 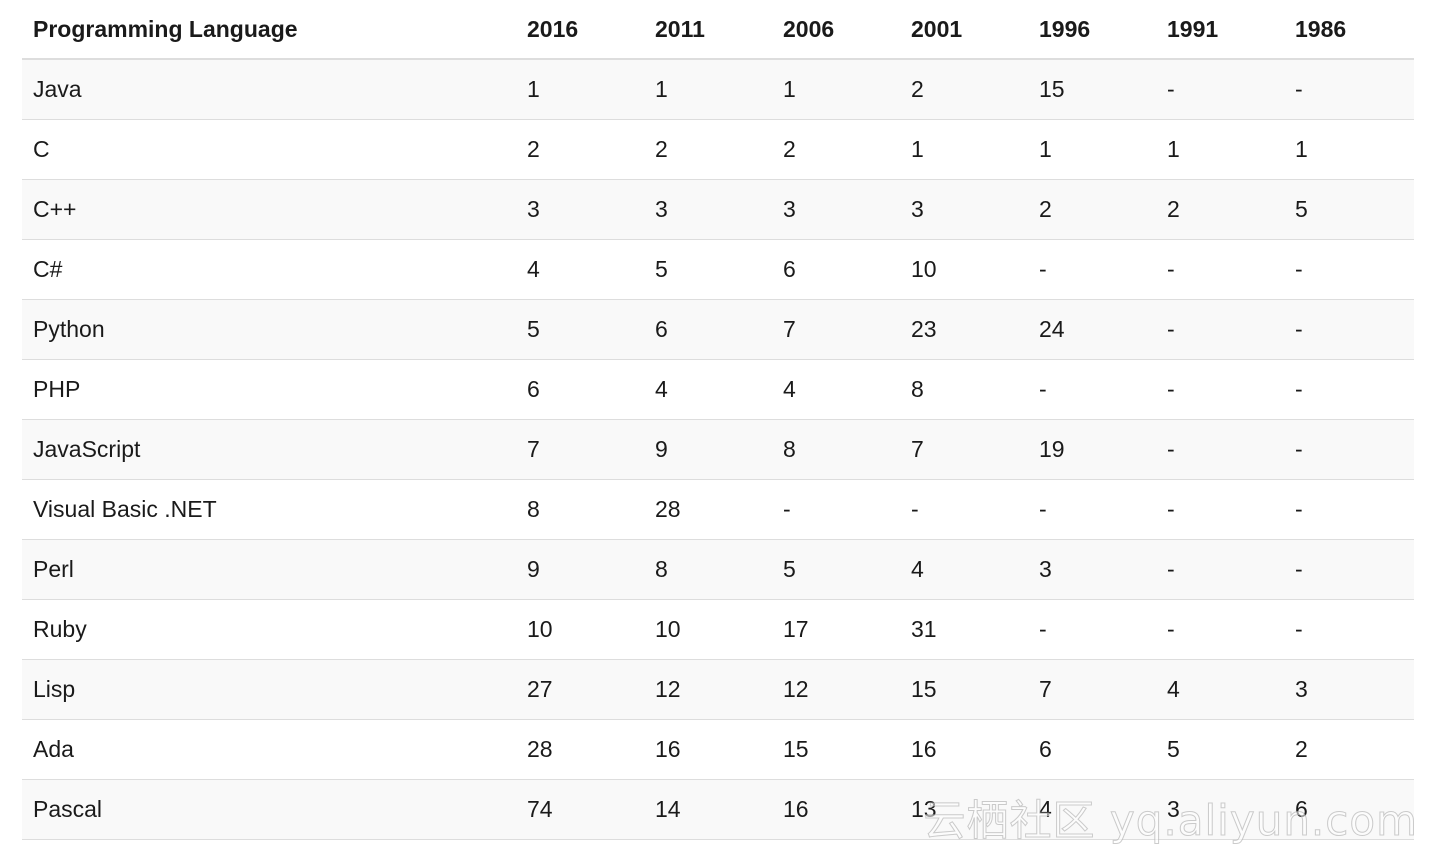 I want to click on table-row: Ruby 10 10 17 31- - -, so click(x=718, y=629).